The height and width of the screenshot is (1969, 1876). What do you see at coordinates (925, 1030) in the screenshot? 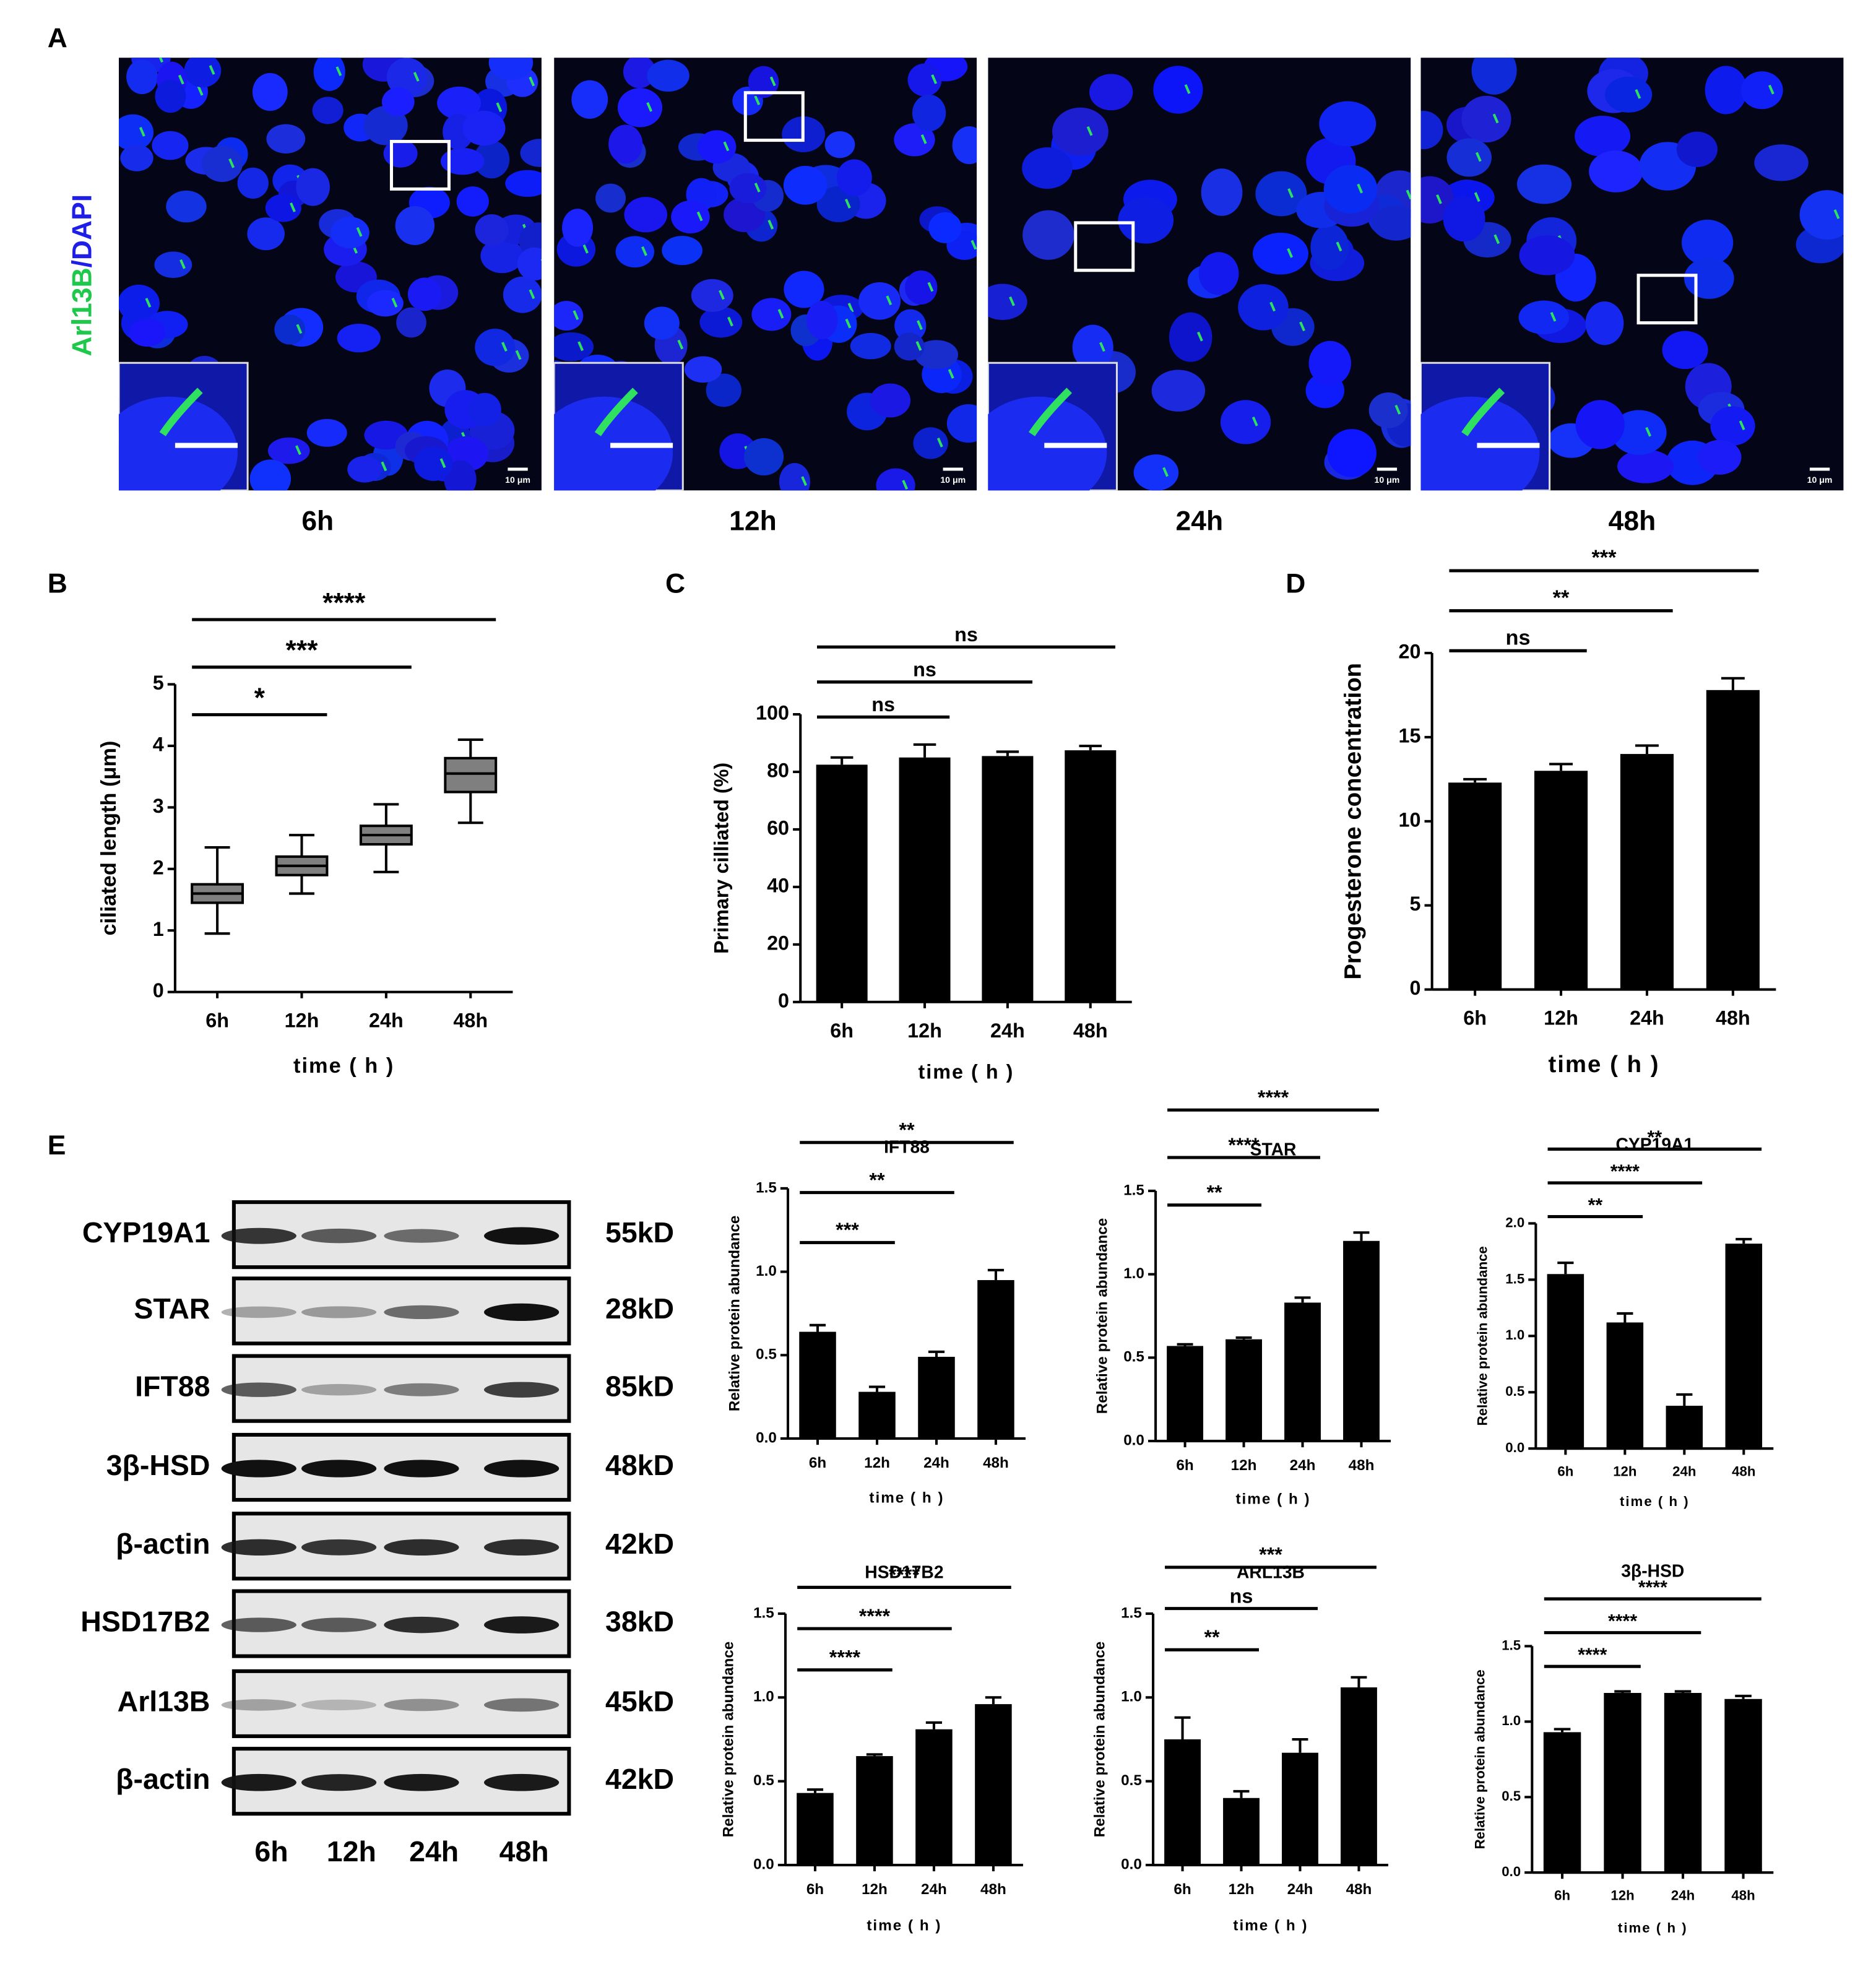
I see `x-tick-label: 12h` at bounding box center [925, 1030].